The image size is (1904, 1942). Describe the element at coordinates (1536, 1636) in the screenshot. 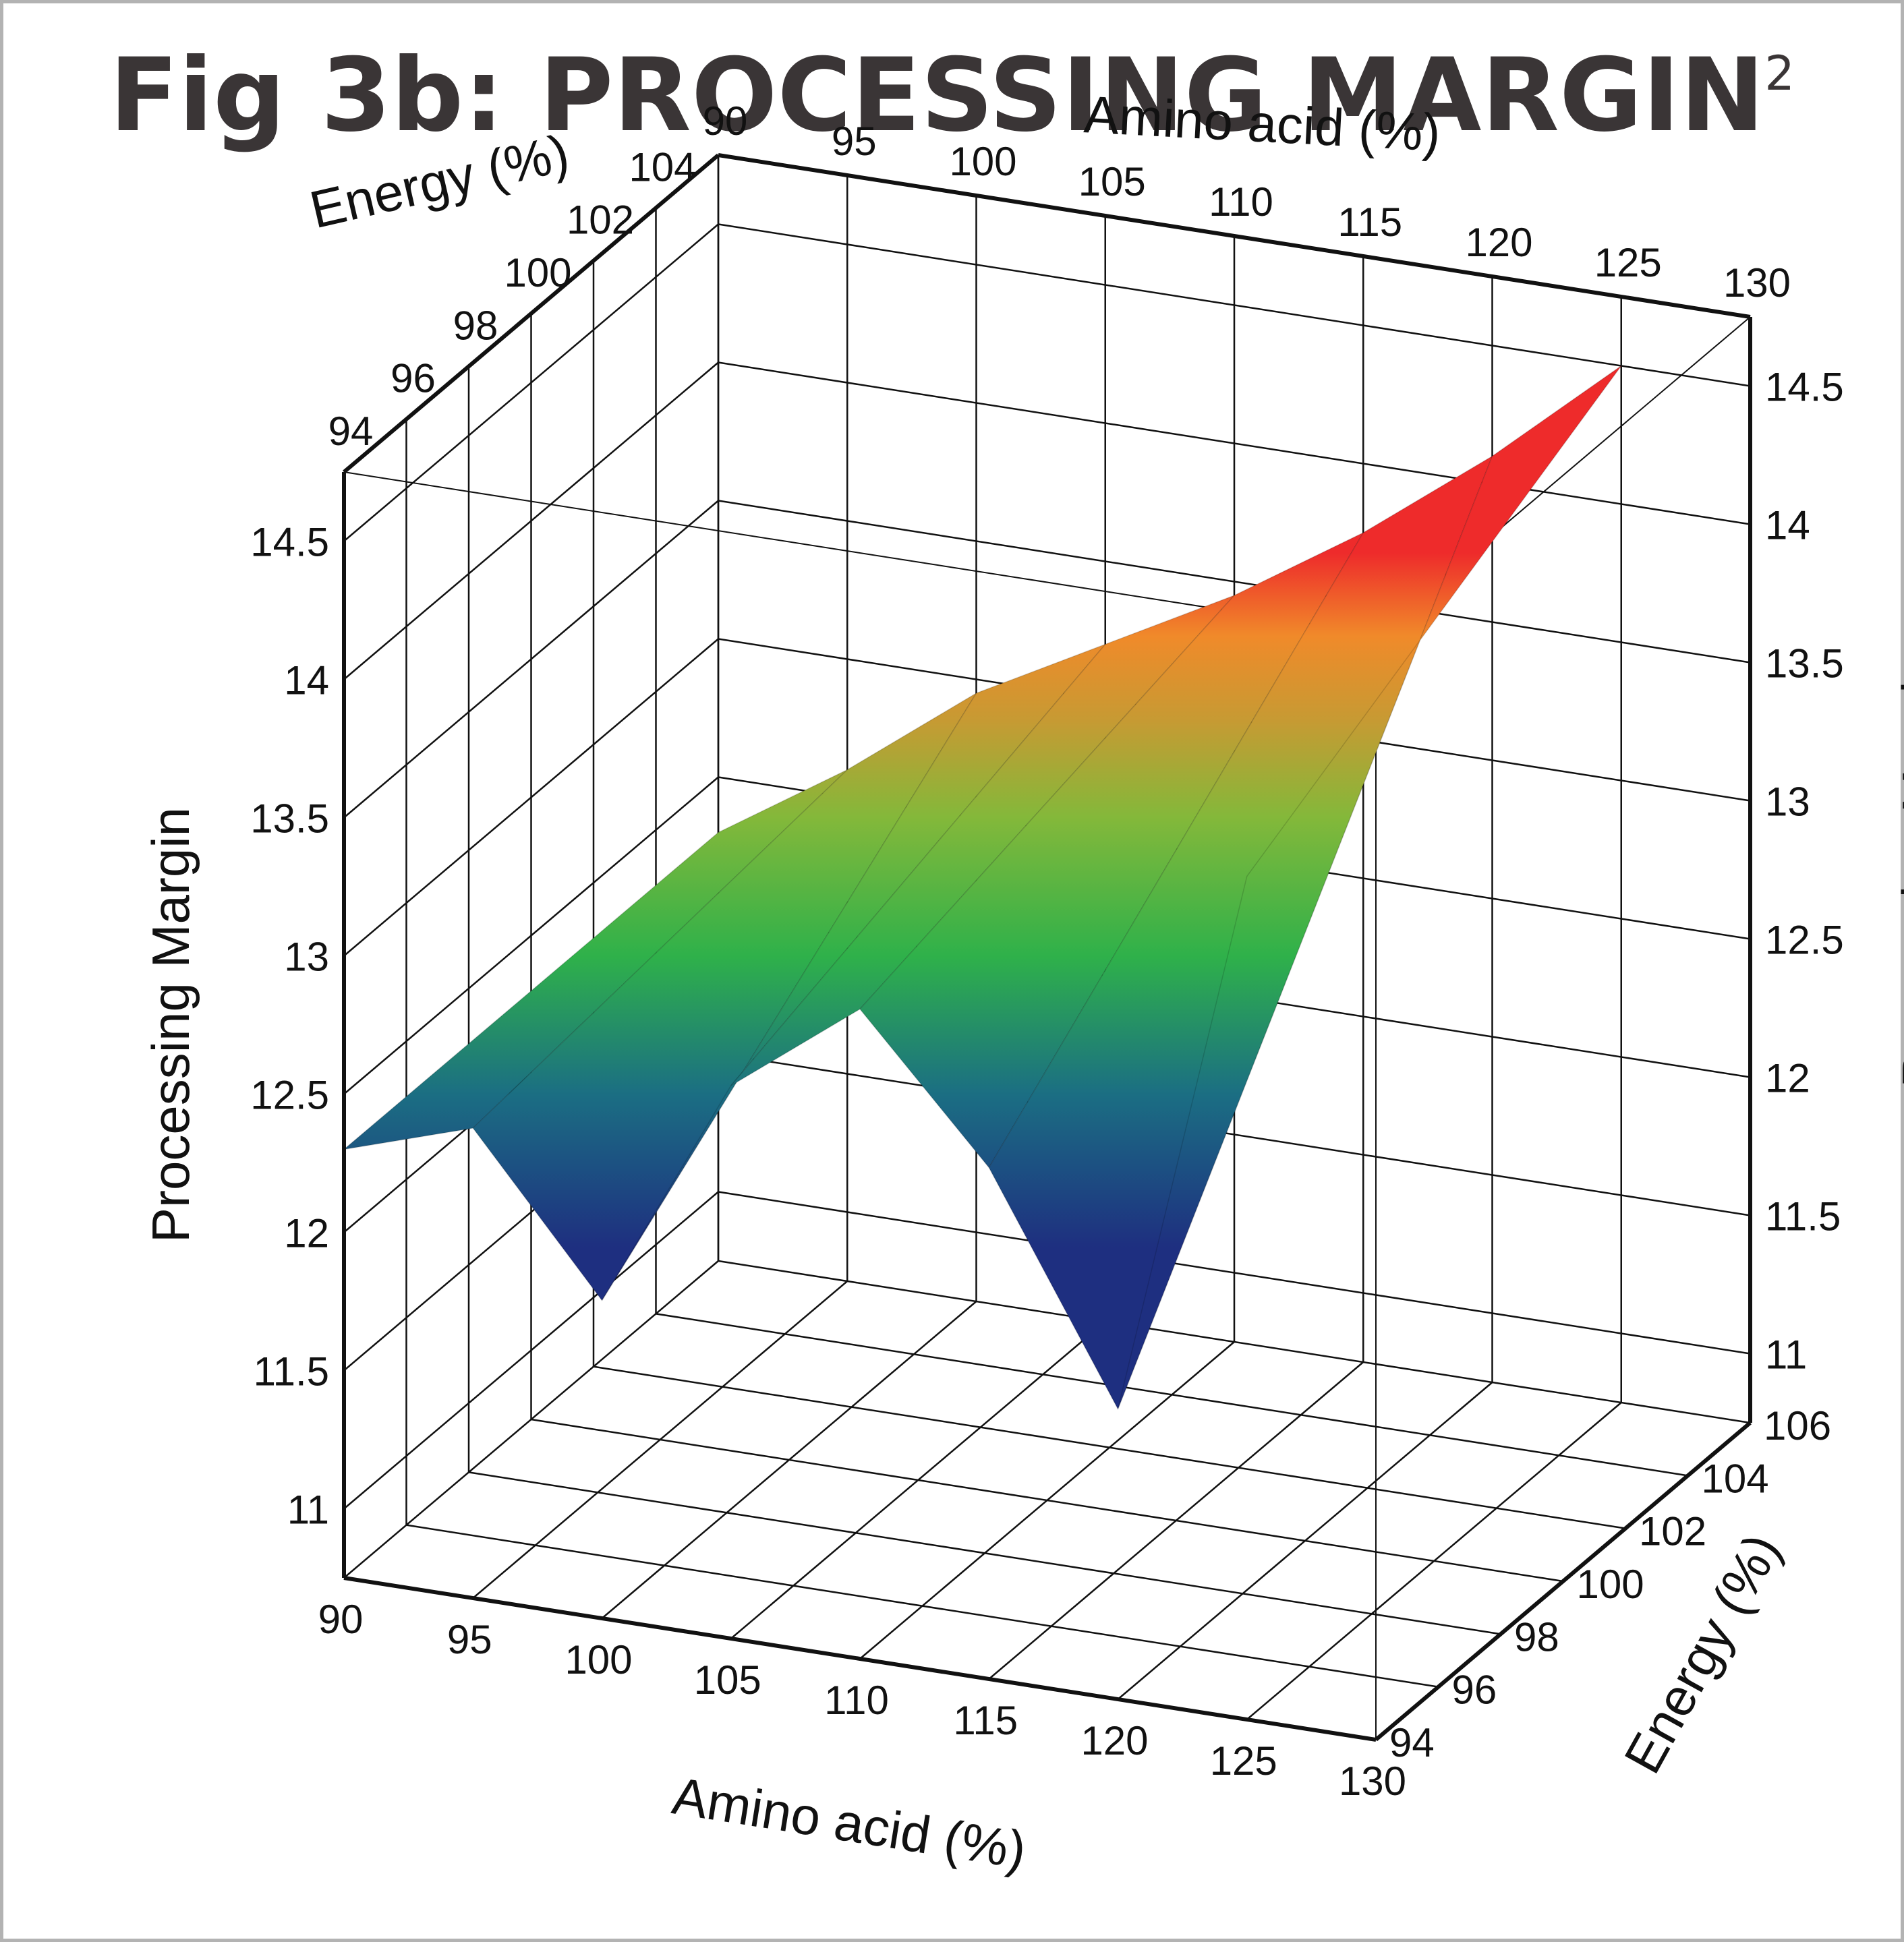

I see `y-tick-label: 98` at that location.